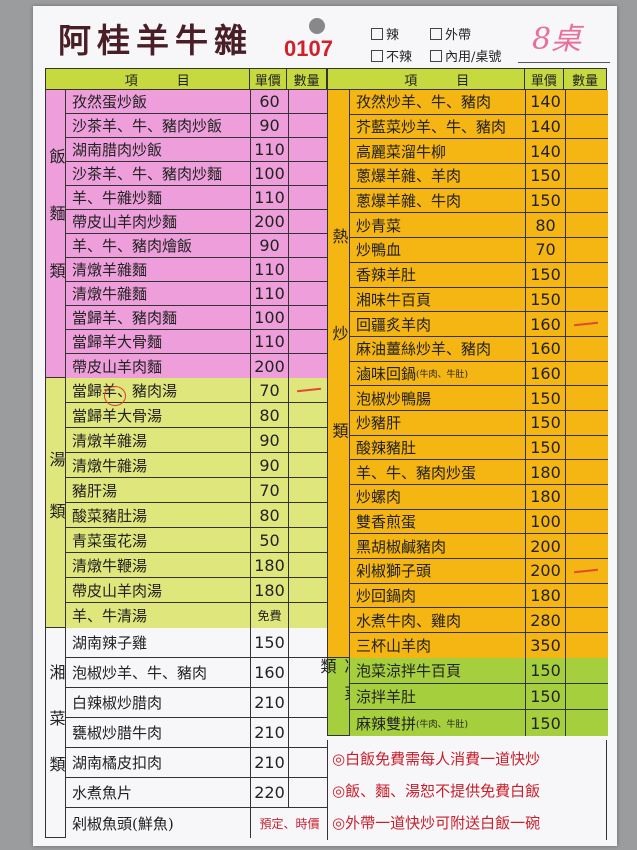 The width and height of the screenshot is (637, 850). Describe the element at coordinates (197, 366) in the screenshot. I see `menu-row: 帶皮山羊肉麵 200` at that location.